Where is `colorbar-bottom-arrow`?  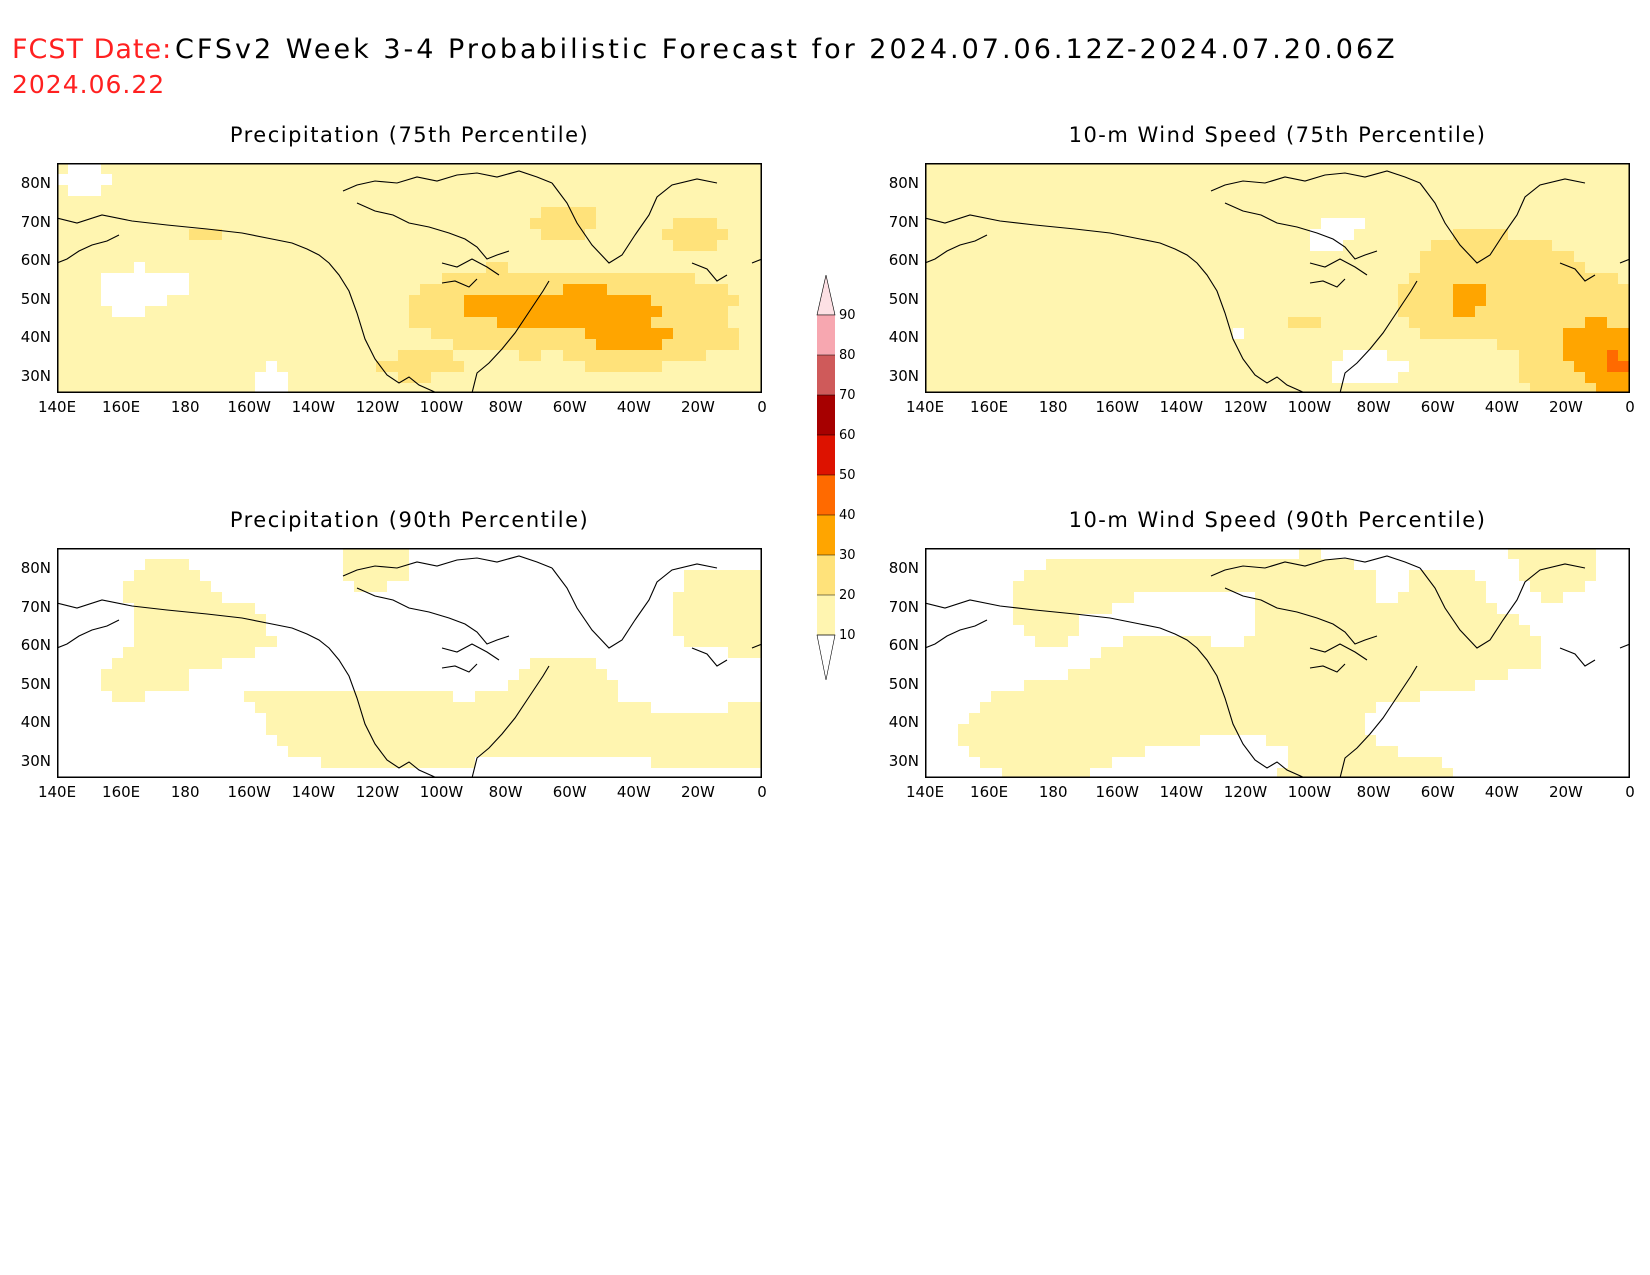
colorbar-bottom-arrow is located at coordinates (826, 657).